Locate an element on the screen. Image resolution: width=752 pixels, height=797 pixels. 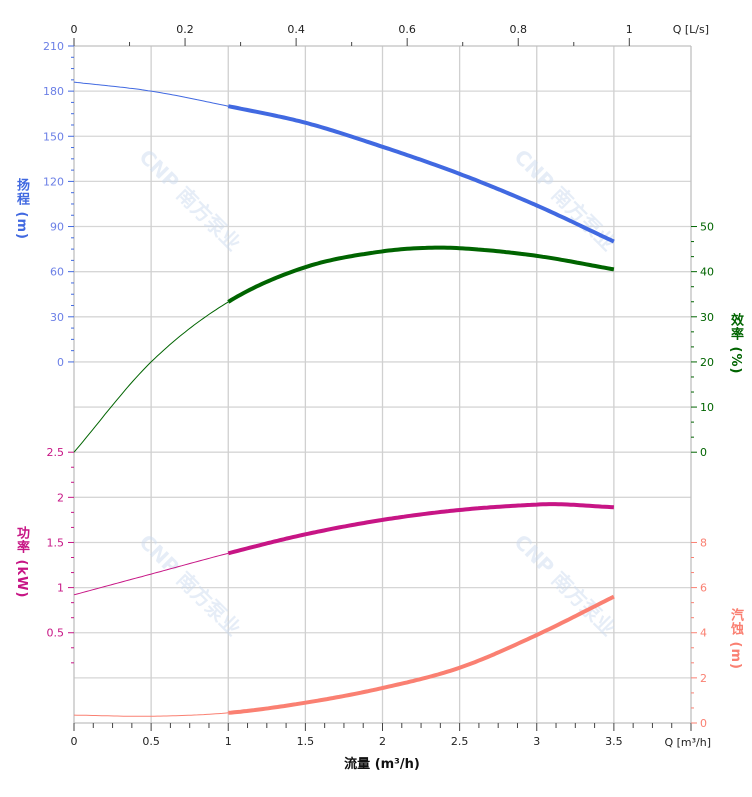
efficiency-tick-label: 20 is located at coordinates (707, 362).